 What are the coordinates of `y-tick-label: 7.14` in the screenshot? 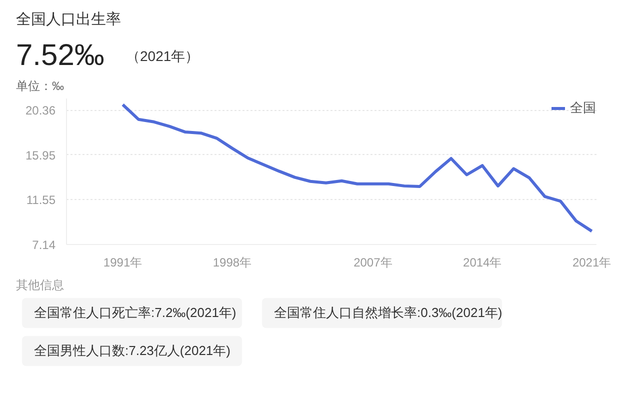 It's located at (44, 245).